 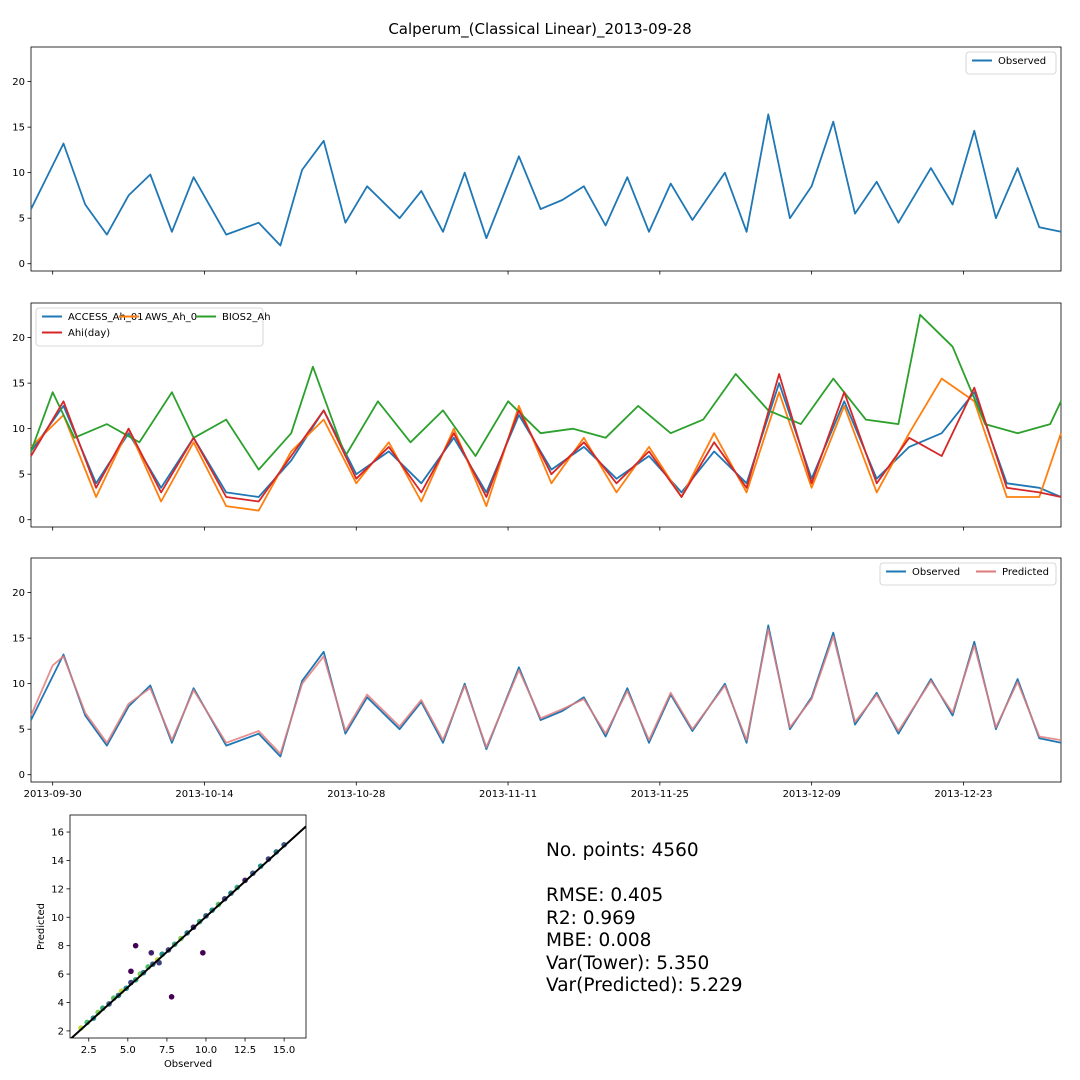 I want to click on x-tick-label: 5.0, so click(x=128, y=1050).